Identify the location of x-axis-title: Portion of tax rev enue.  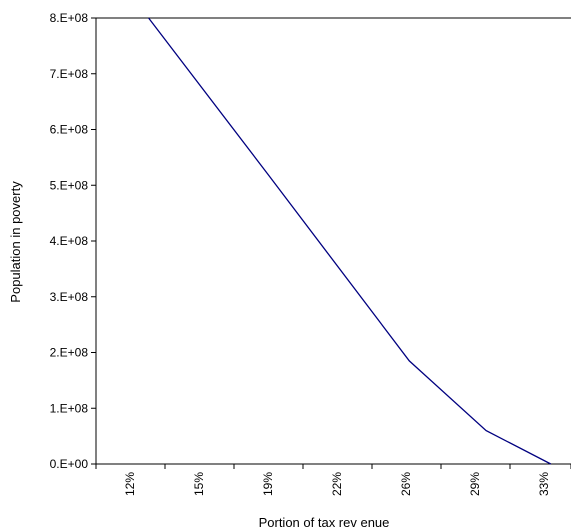
(324, 522).